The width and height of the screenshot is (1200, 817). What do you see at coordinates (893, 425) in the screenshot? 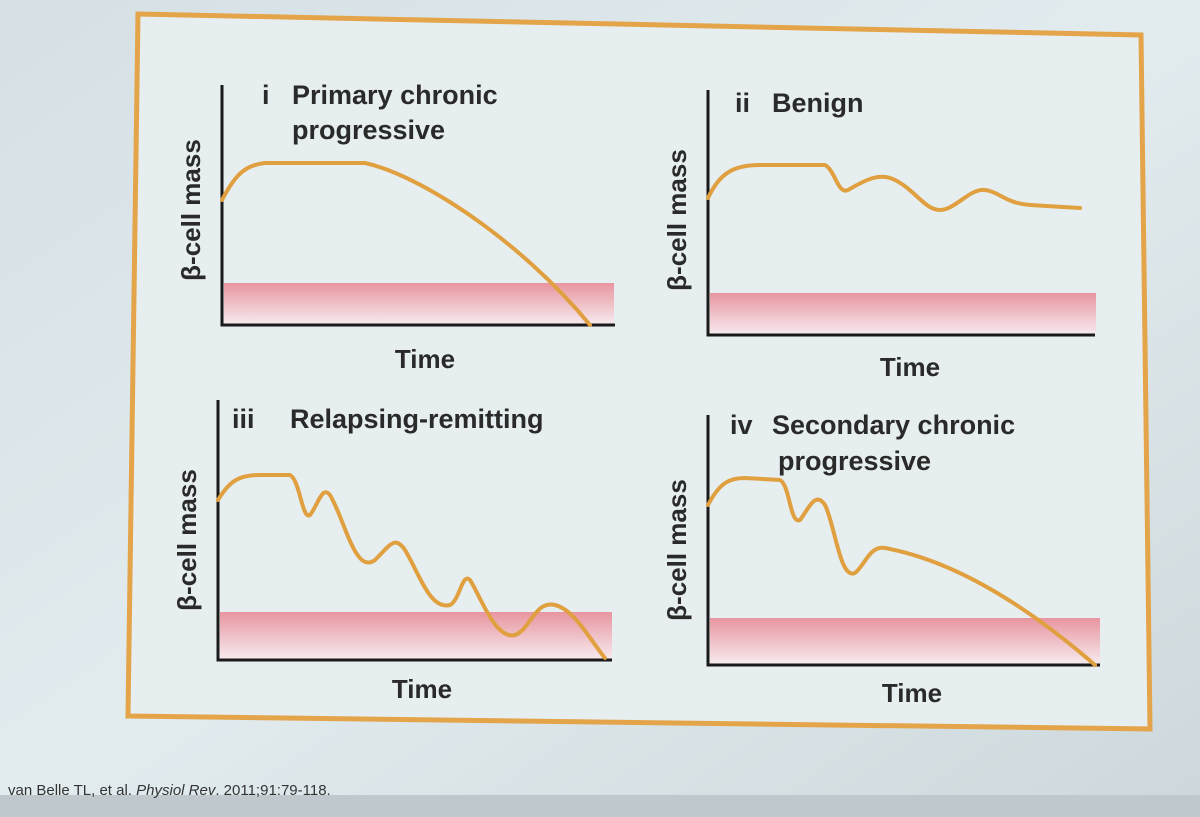
I see `panel-title: Secondary chronic` at bounding box center [893, 425].